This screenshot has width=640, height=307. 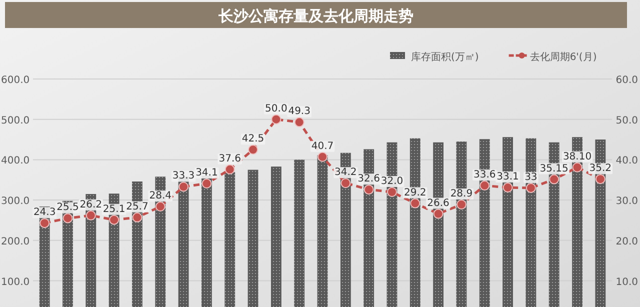 I want to click on data-label: 26.2, so click(x=91, y=204).